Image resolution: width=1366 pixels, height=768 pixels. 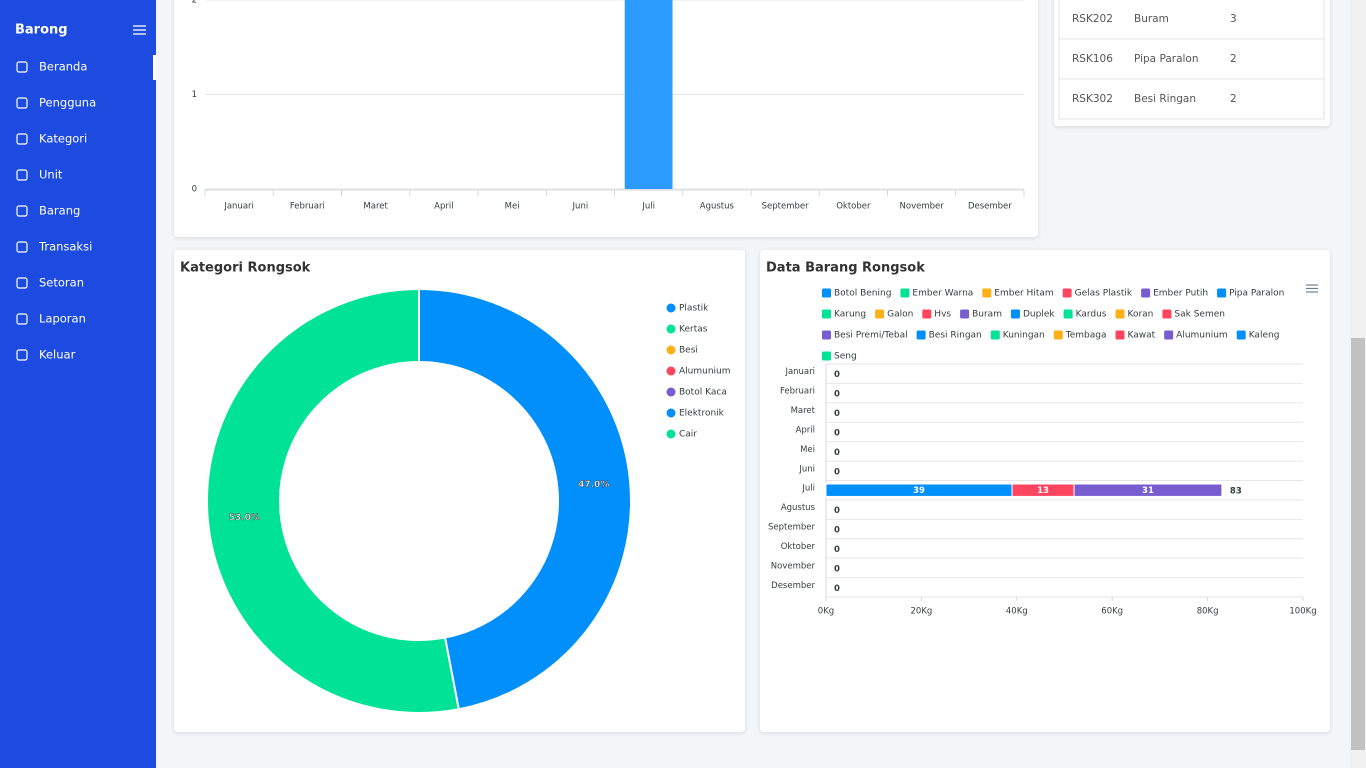 I want to click on card, so click(x=1192, y=63).